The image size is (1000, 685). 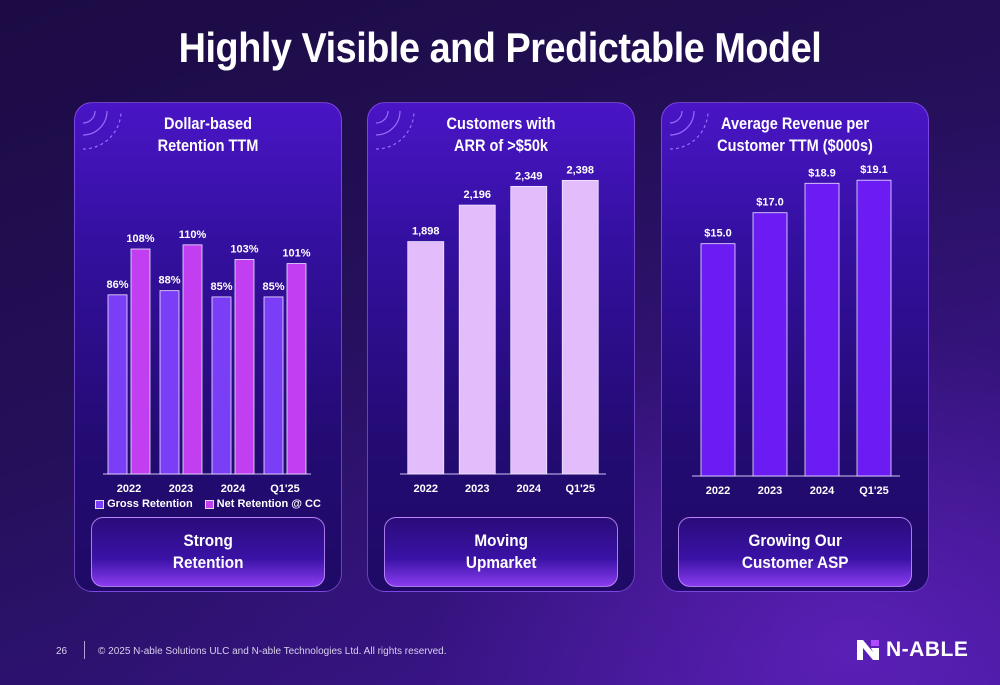 What do you see at coordinates (874, 170) in the screenshot?
I see `data-label: $19.1` at bounding box center [874, 170].